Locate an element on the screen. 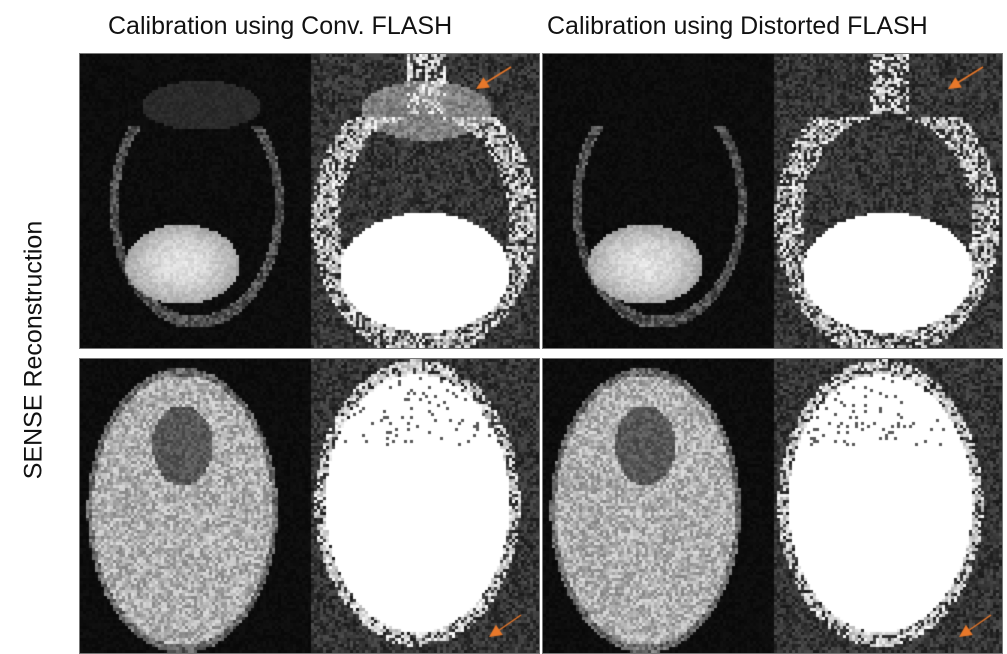  column-title-distorted-flash: Calibration using Distorted FLASH is located at coordinates (737, 26).